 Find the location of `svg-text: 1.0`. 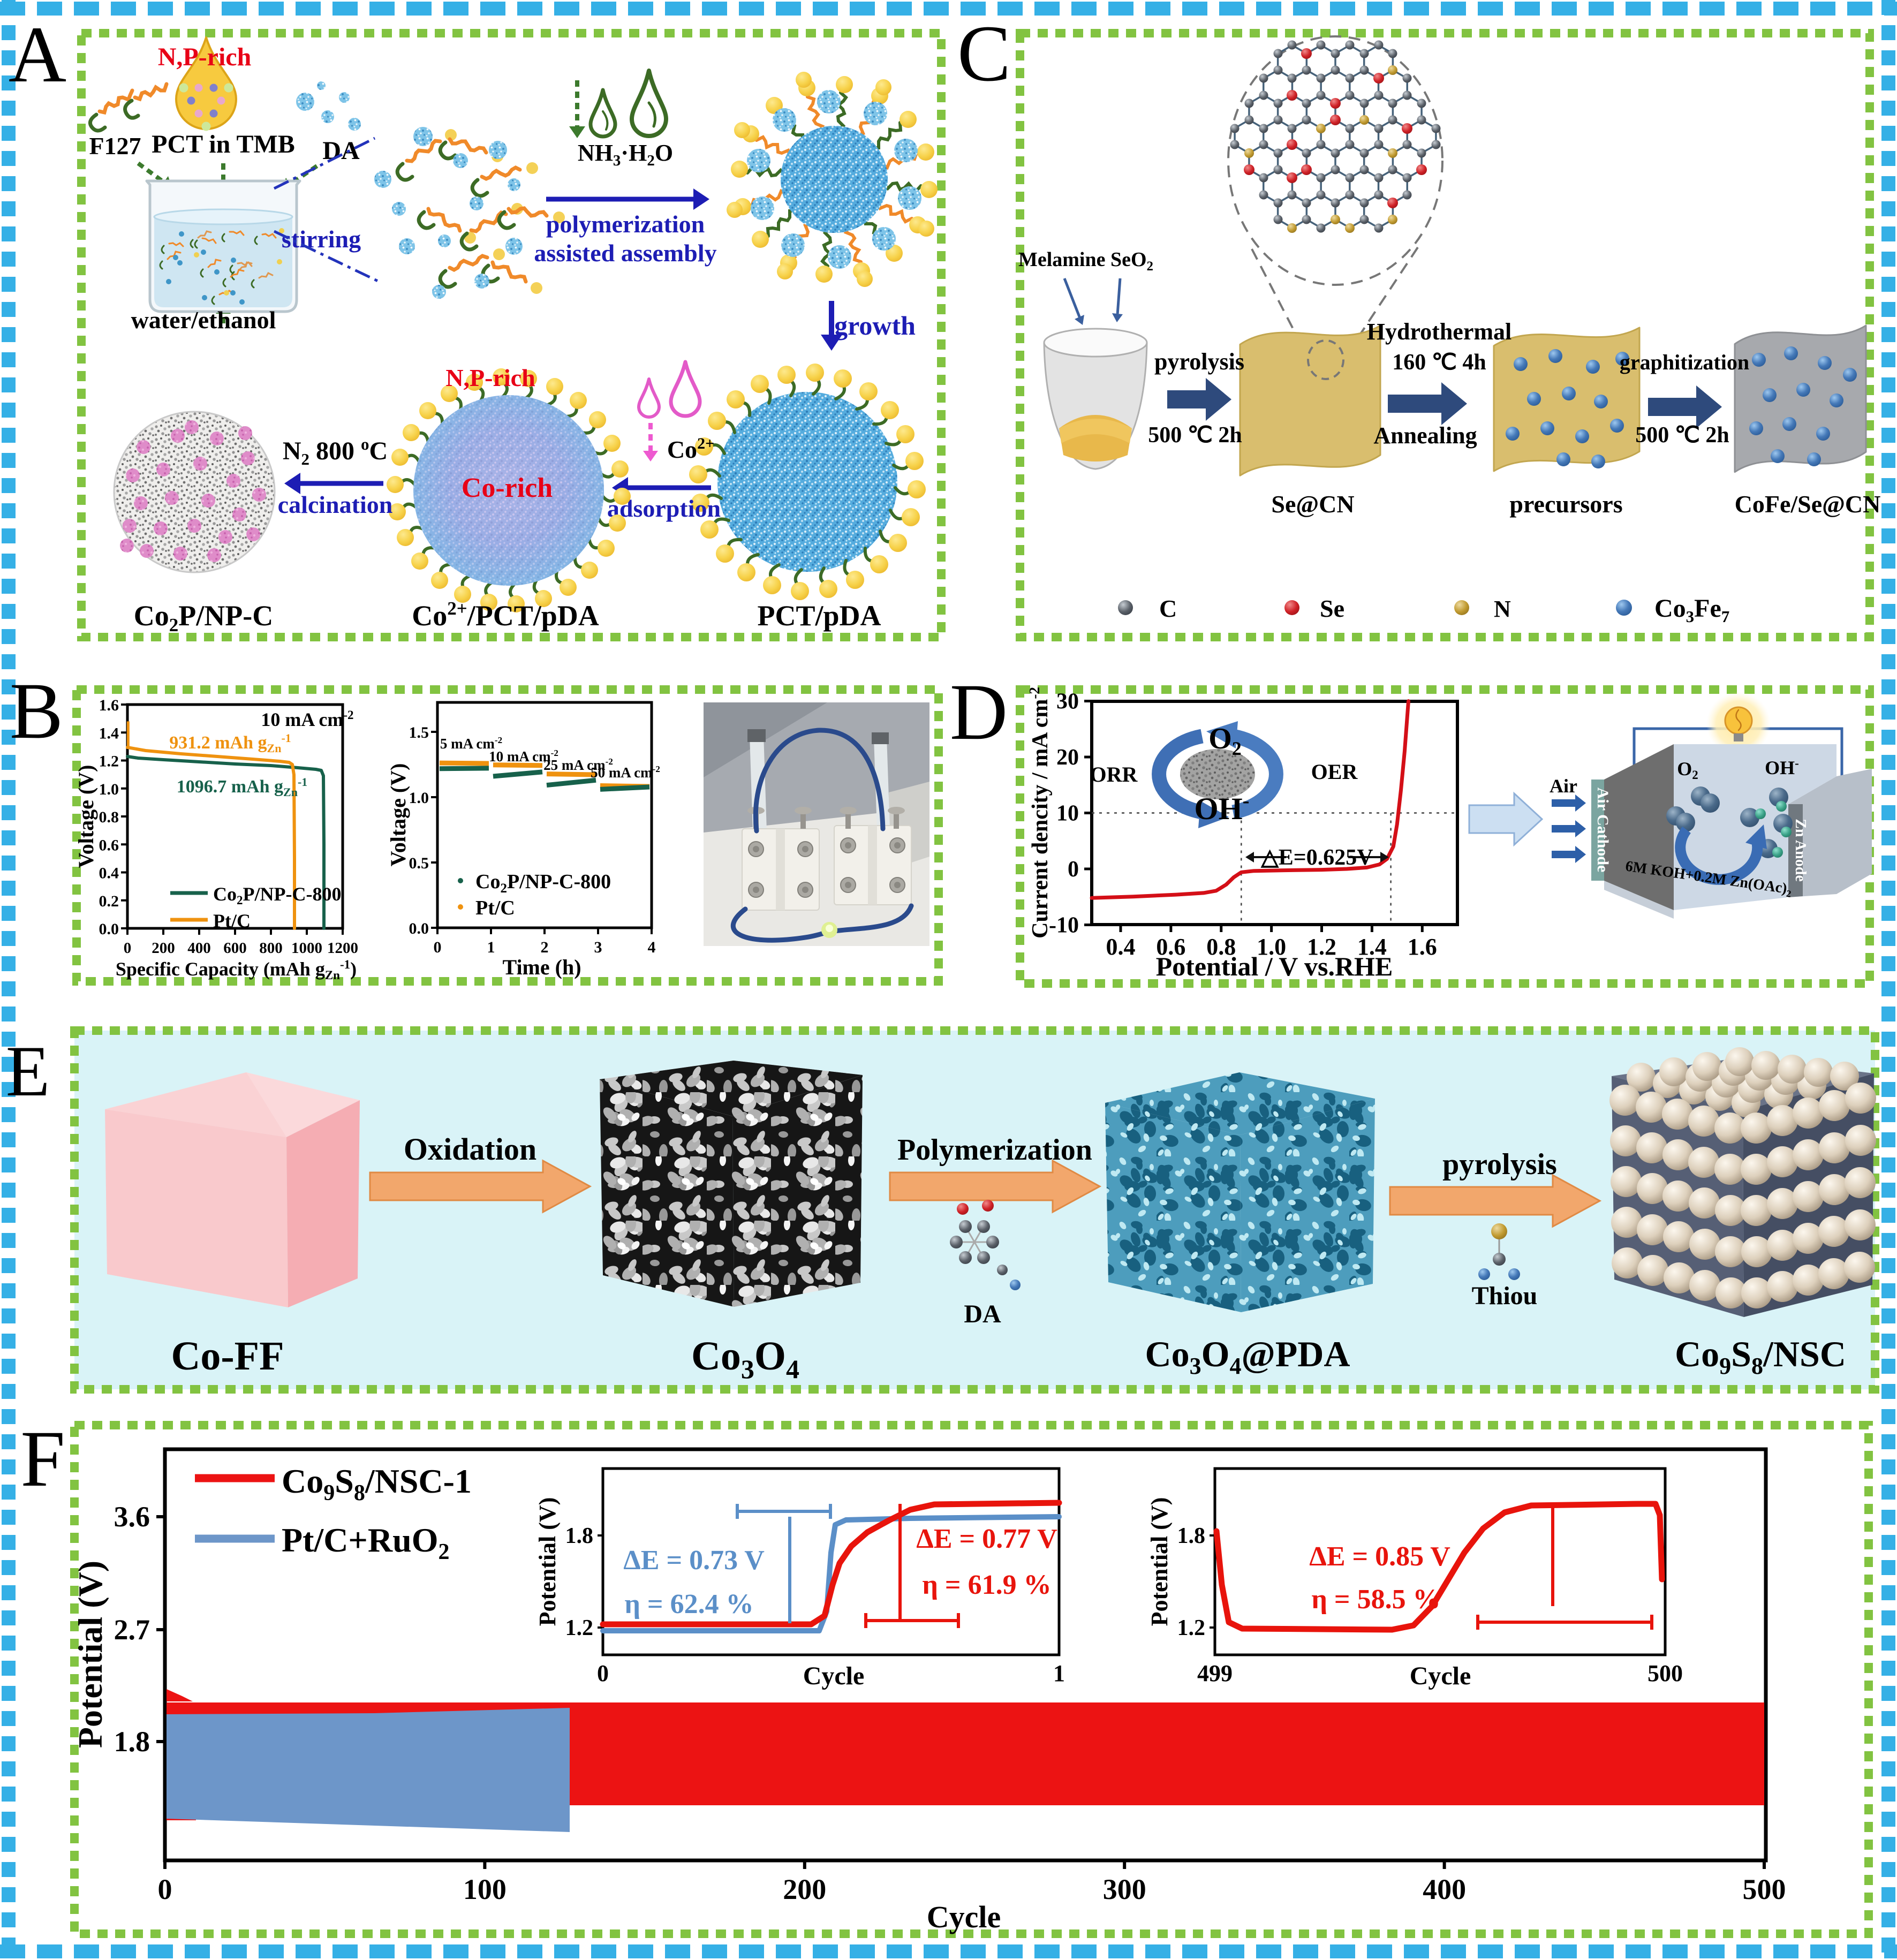

svg-text: 1.0 is located at coordinates (419, 798).